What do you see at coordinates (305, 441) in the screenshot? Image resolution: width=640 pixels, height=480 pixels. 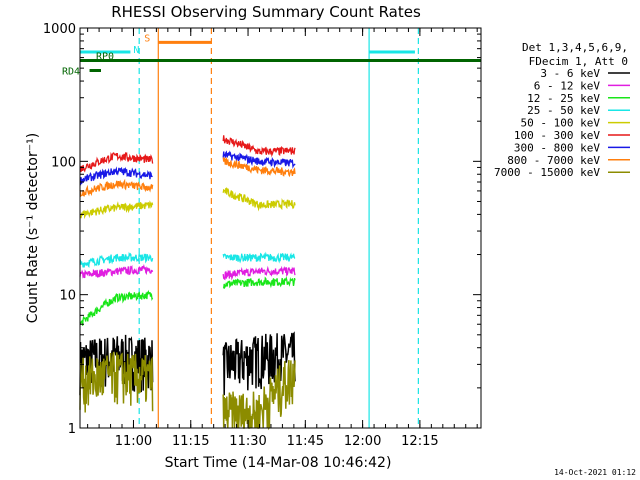 I see `x-tick-label-3: 11:45` at bounding box center [305, 441].